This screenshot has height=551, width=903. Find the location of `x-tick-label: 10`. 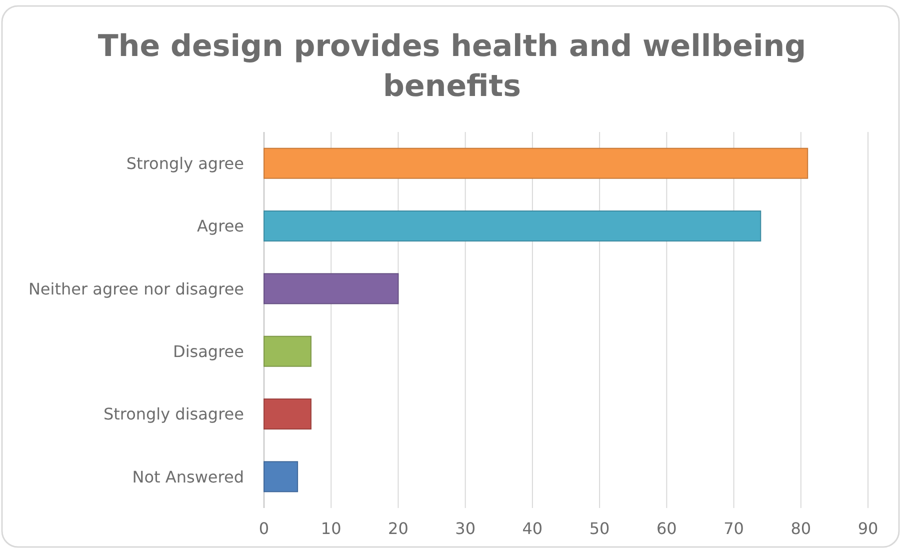

x-tick-label: 10 is located at coordinates (331, 528).